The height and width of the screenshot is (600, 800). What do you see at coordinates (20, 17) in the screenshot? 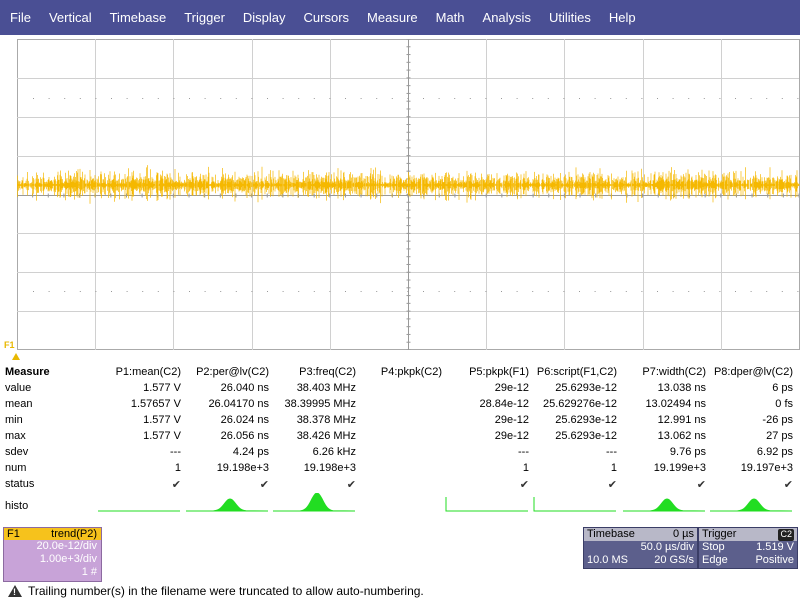
I see `menu-file: File` at bounding box center [20, 17].